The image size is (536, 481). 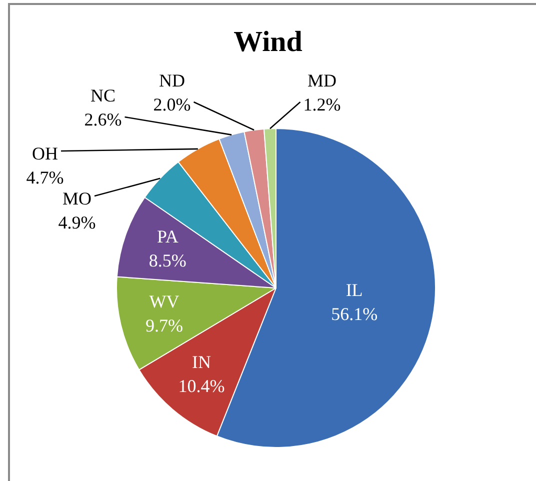 What do you see at coordinates (77, 198) in the screenshot?
I see `slice-label: MO` at bounding box center [77, 198].